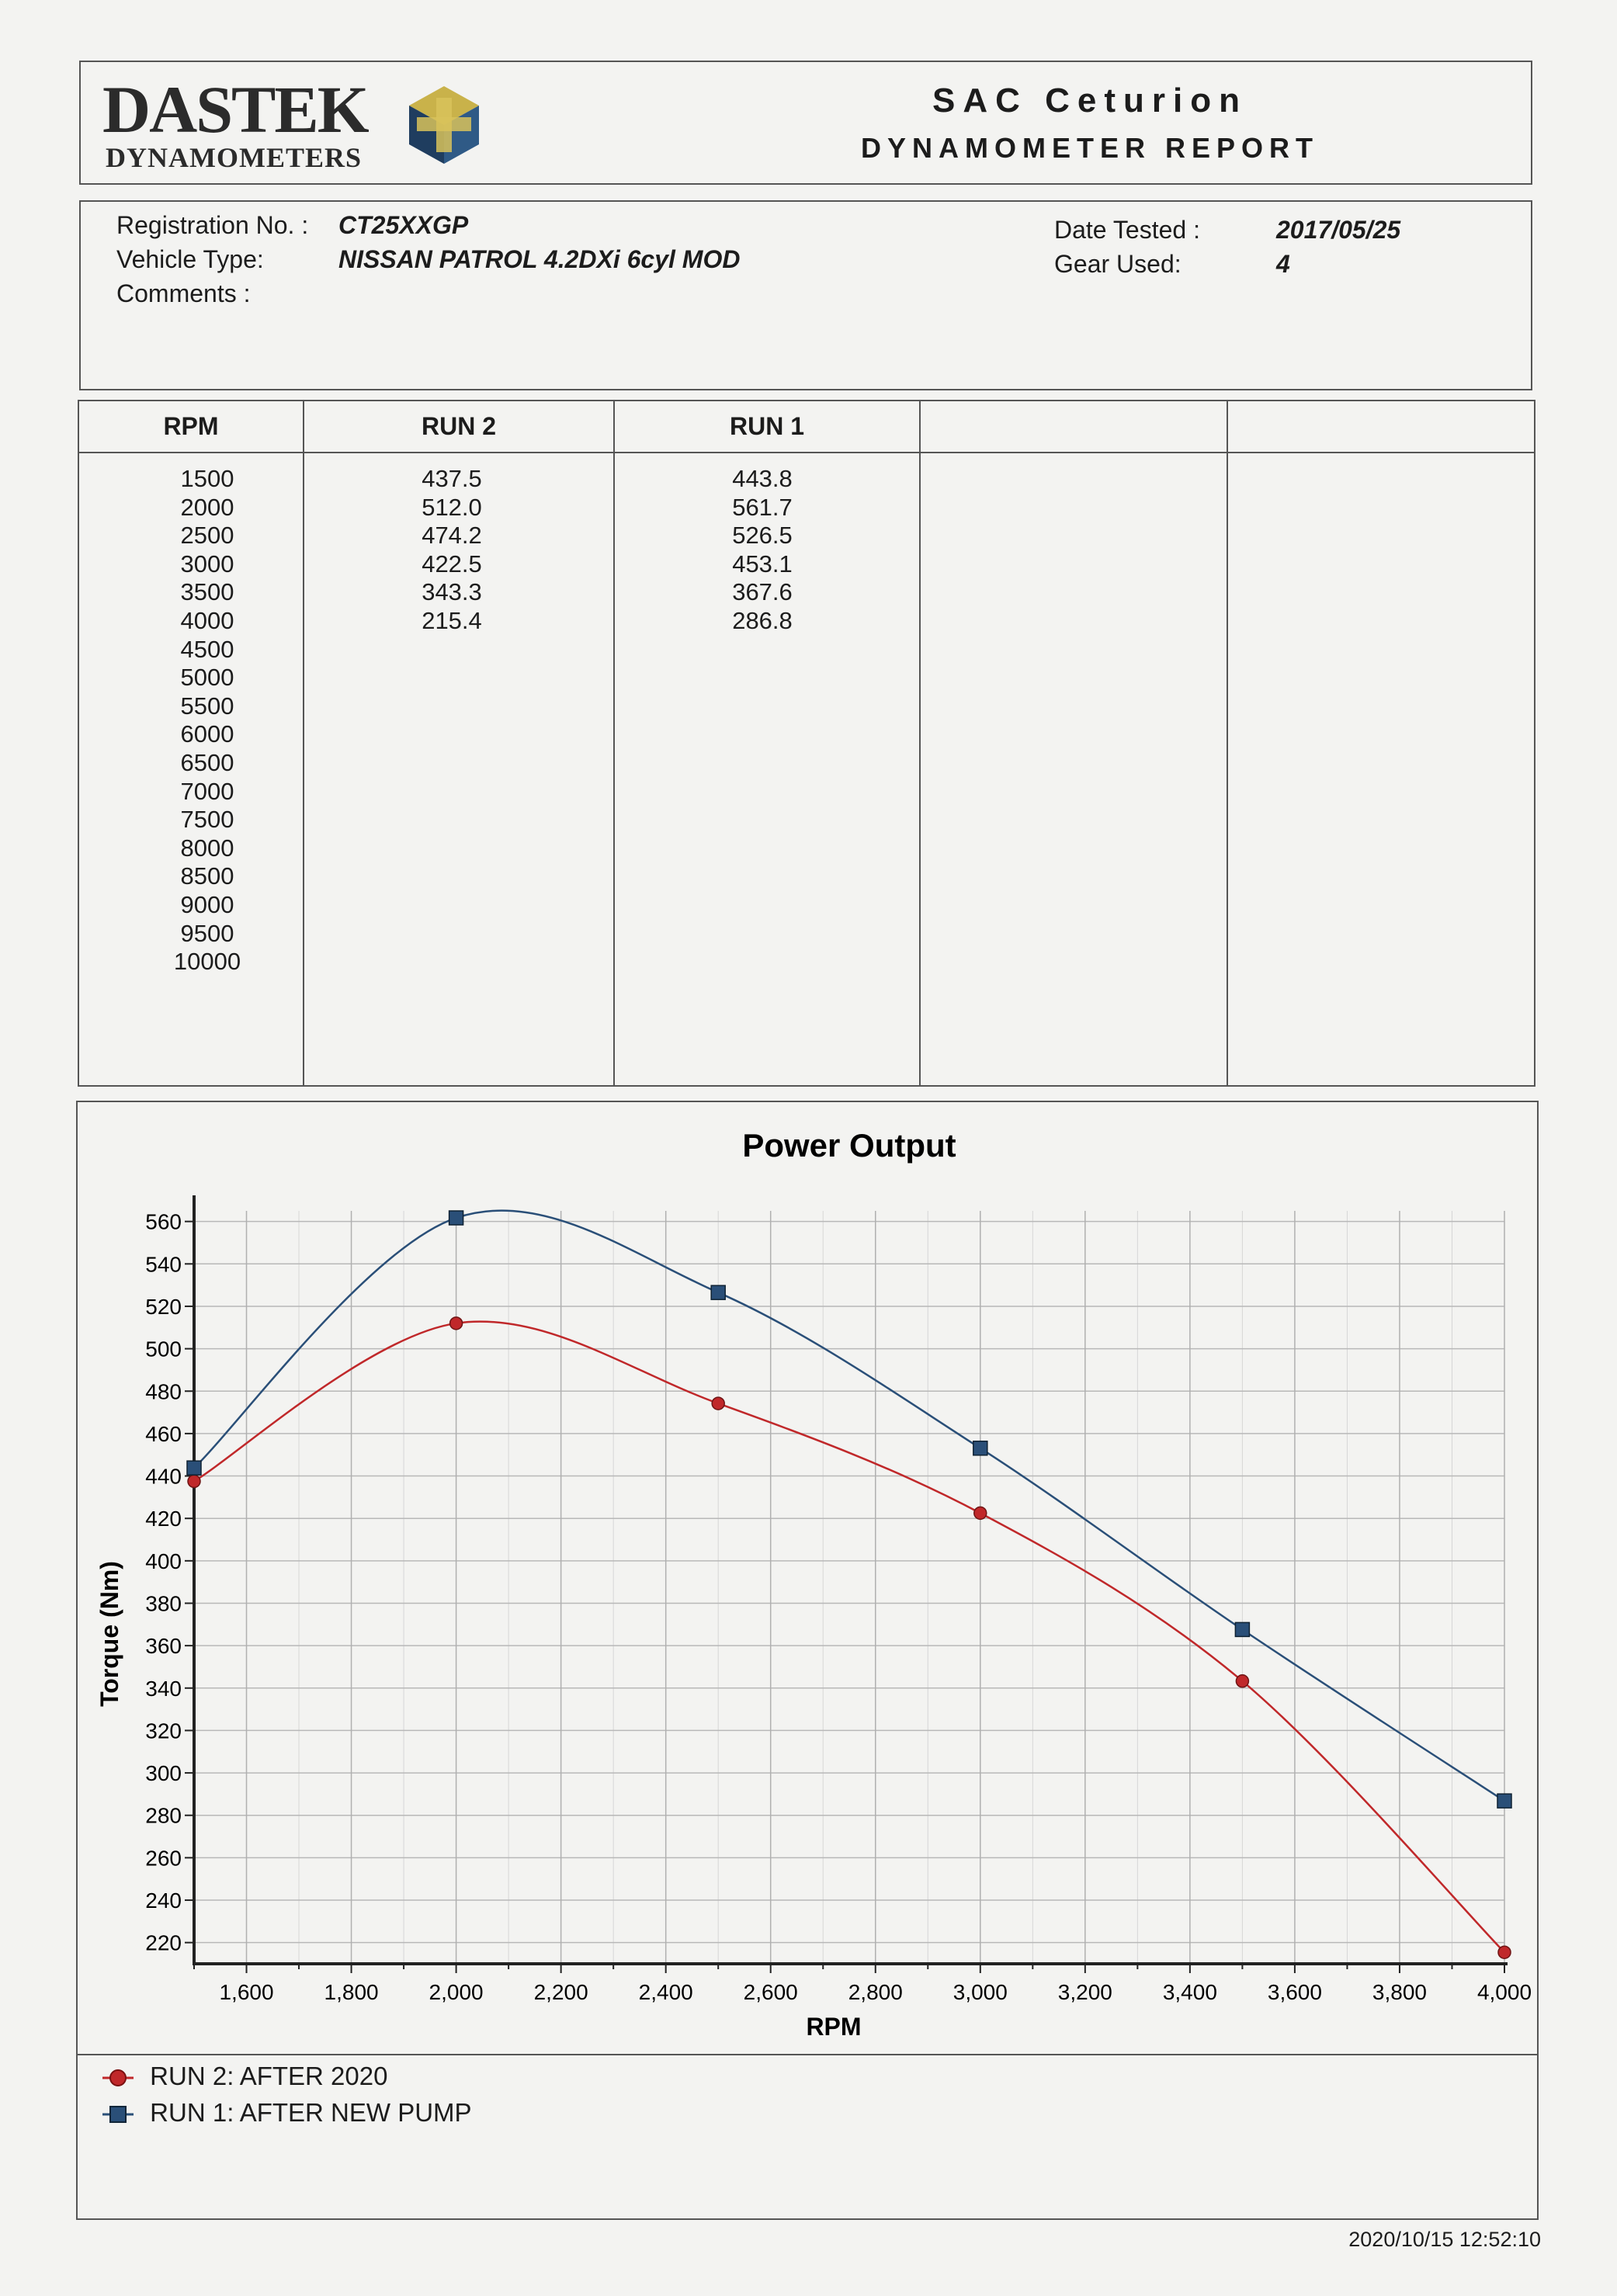  Describe the element at coordinates (207, 649) in the screenshot. I see `rpm-cell: 4500` at that location.